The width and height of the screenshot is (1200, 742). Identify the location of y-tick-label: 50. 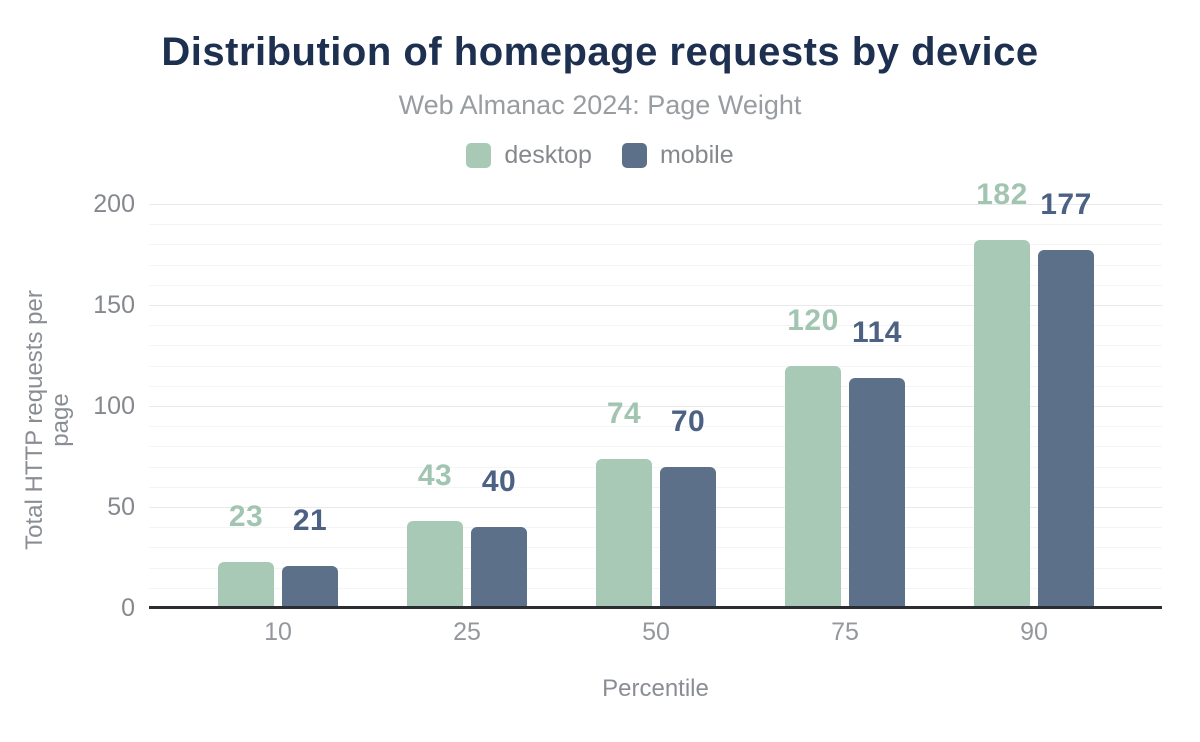
(121, 507).